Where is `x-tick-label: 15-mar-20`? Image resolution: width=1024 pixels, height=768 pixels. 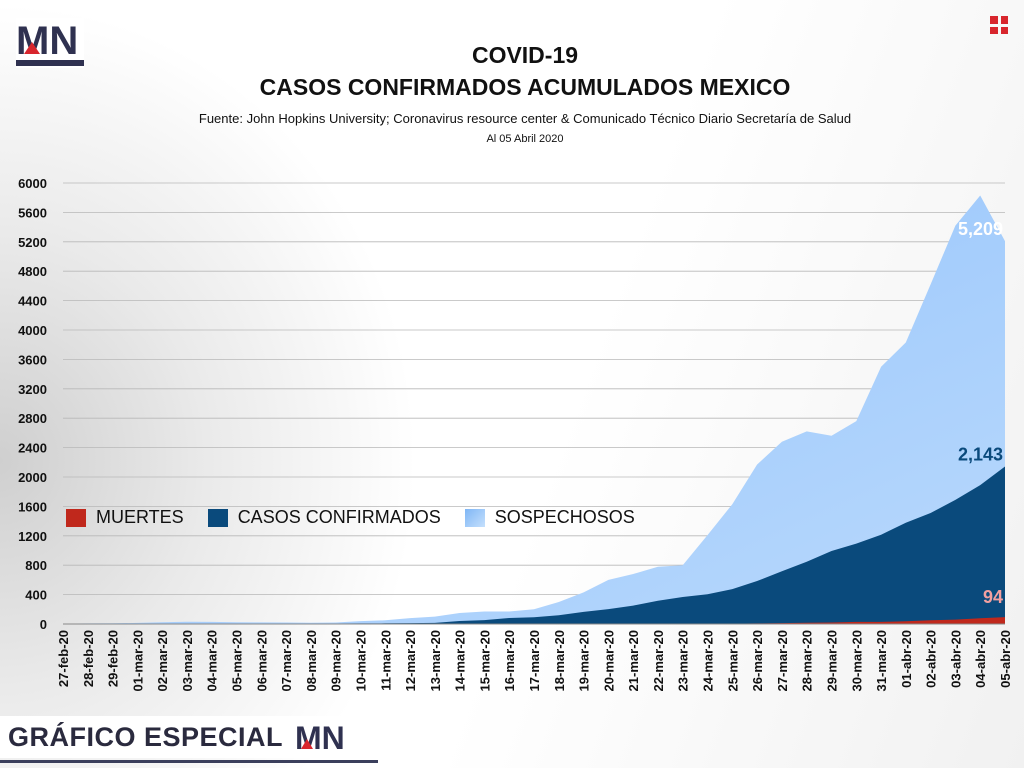 x-tick-label: 15-mar-20 is located at coordinates (484, 660).